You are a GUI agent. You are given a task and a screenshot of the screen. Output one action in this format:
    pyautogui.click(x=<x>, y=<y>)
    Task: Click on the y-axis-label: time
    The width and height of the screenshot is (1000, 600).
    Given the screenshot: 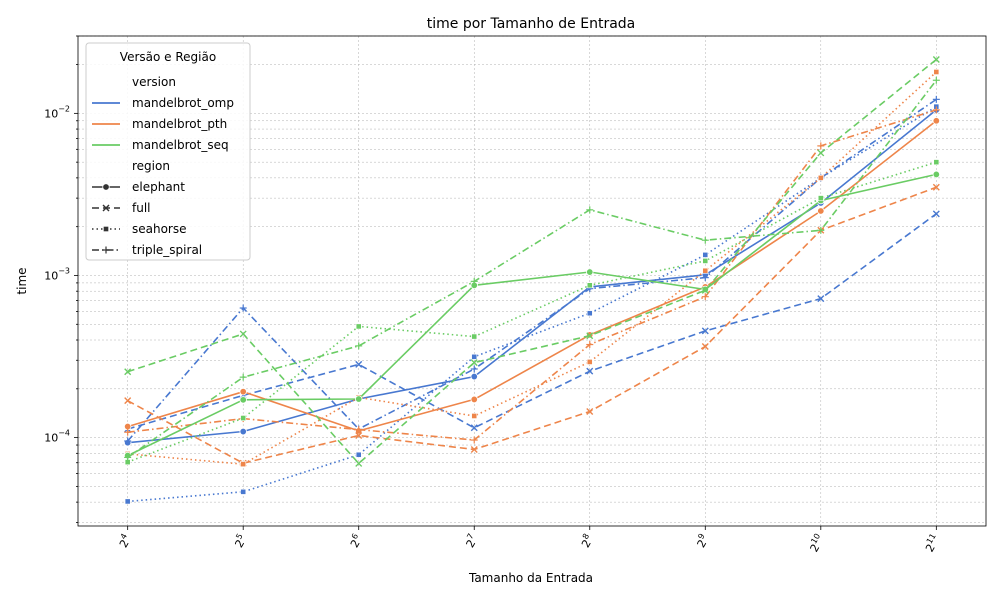 What is the action you would take?
    pyautogui.click(x=22, y=280)
    